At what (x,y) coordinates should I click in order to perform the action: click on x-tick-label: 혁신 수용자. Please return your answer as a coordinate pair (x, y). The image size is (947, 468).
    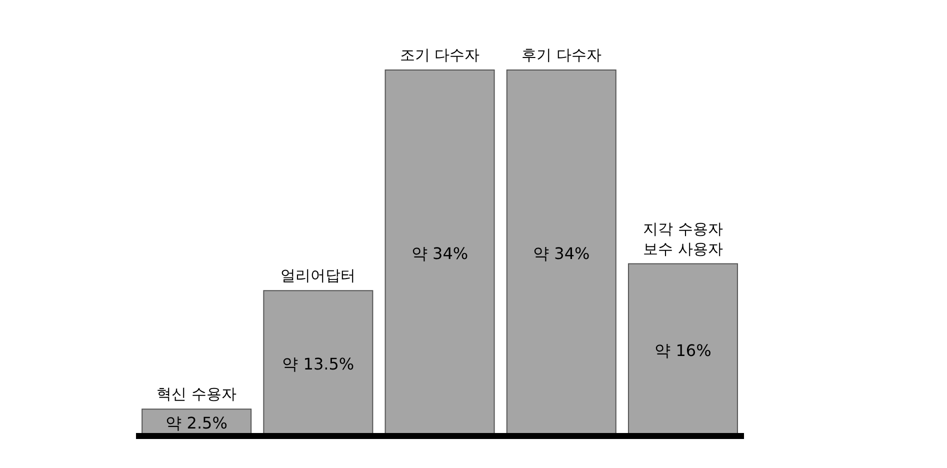
    Looking at the image, I should click on (196, 394).